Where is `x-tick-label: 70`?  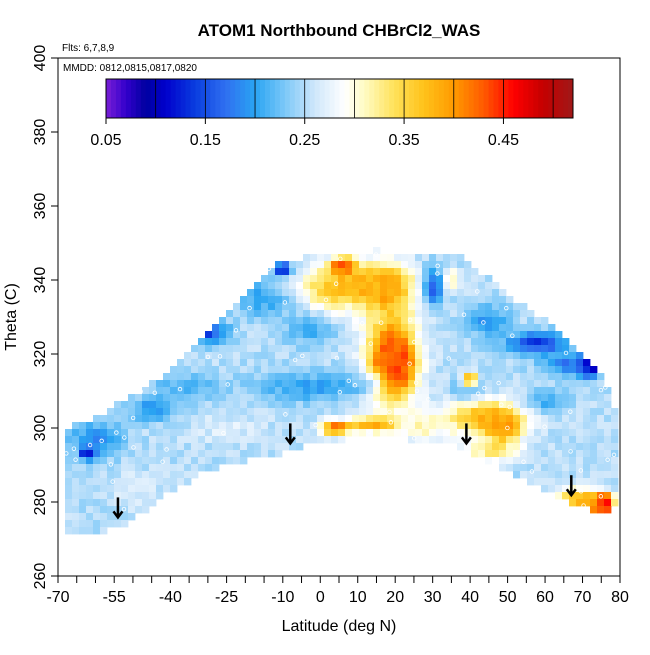 x-tick-label: 70 is located at coordinates (583, 597).